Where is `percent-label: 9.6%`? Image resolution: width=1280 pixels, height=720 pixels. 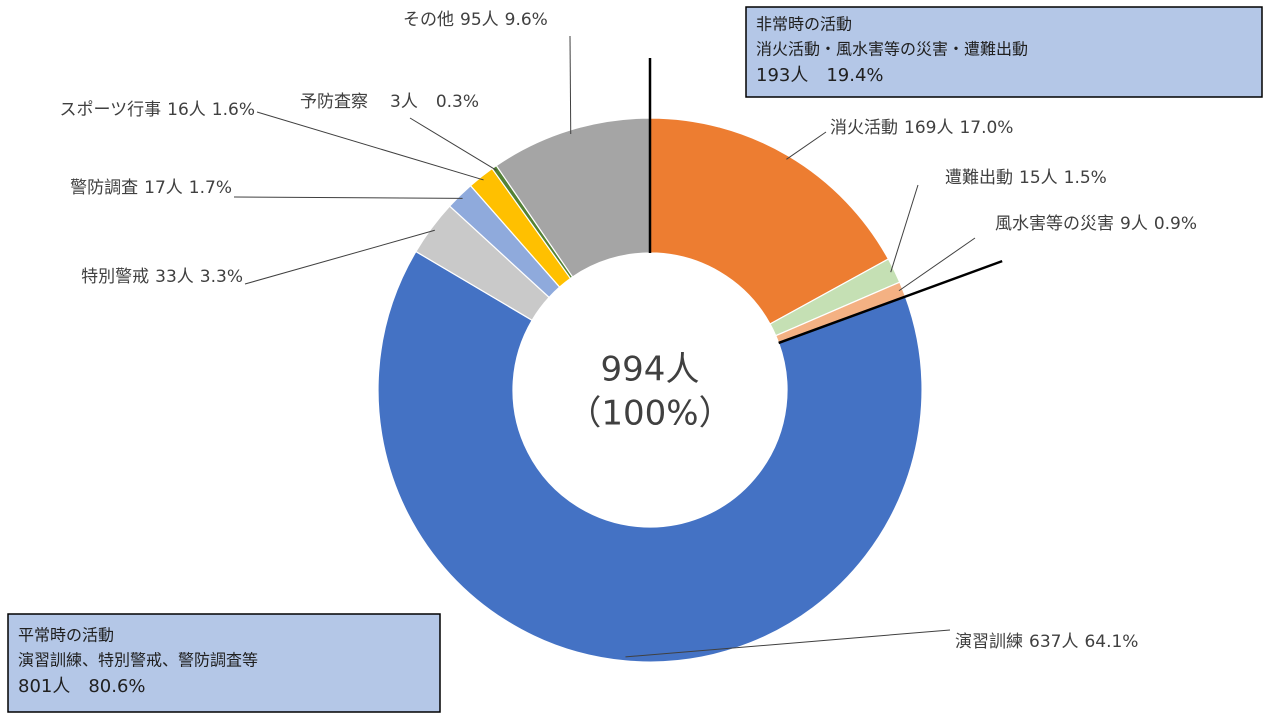 percent-label: 9.6% is located at coordinates (526, 20).